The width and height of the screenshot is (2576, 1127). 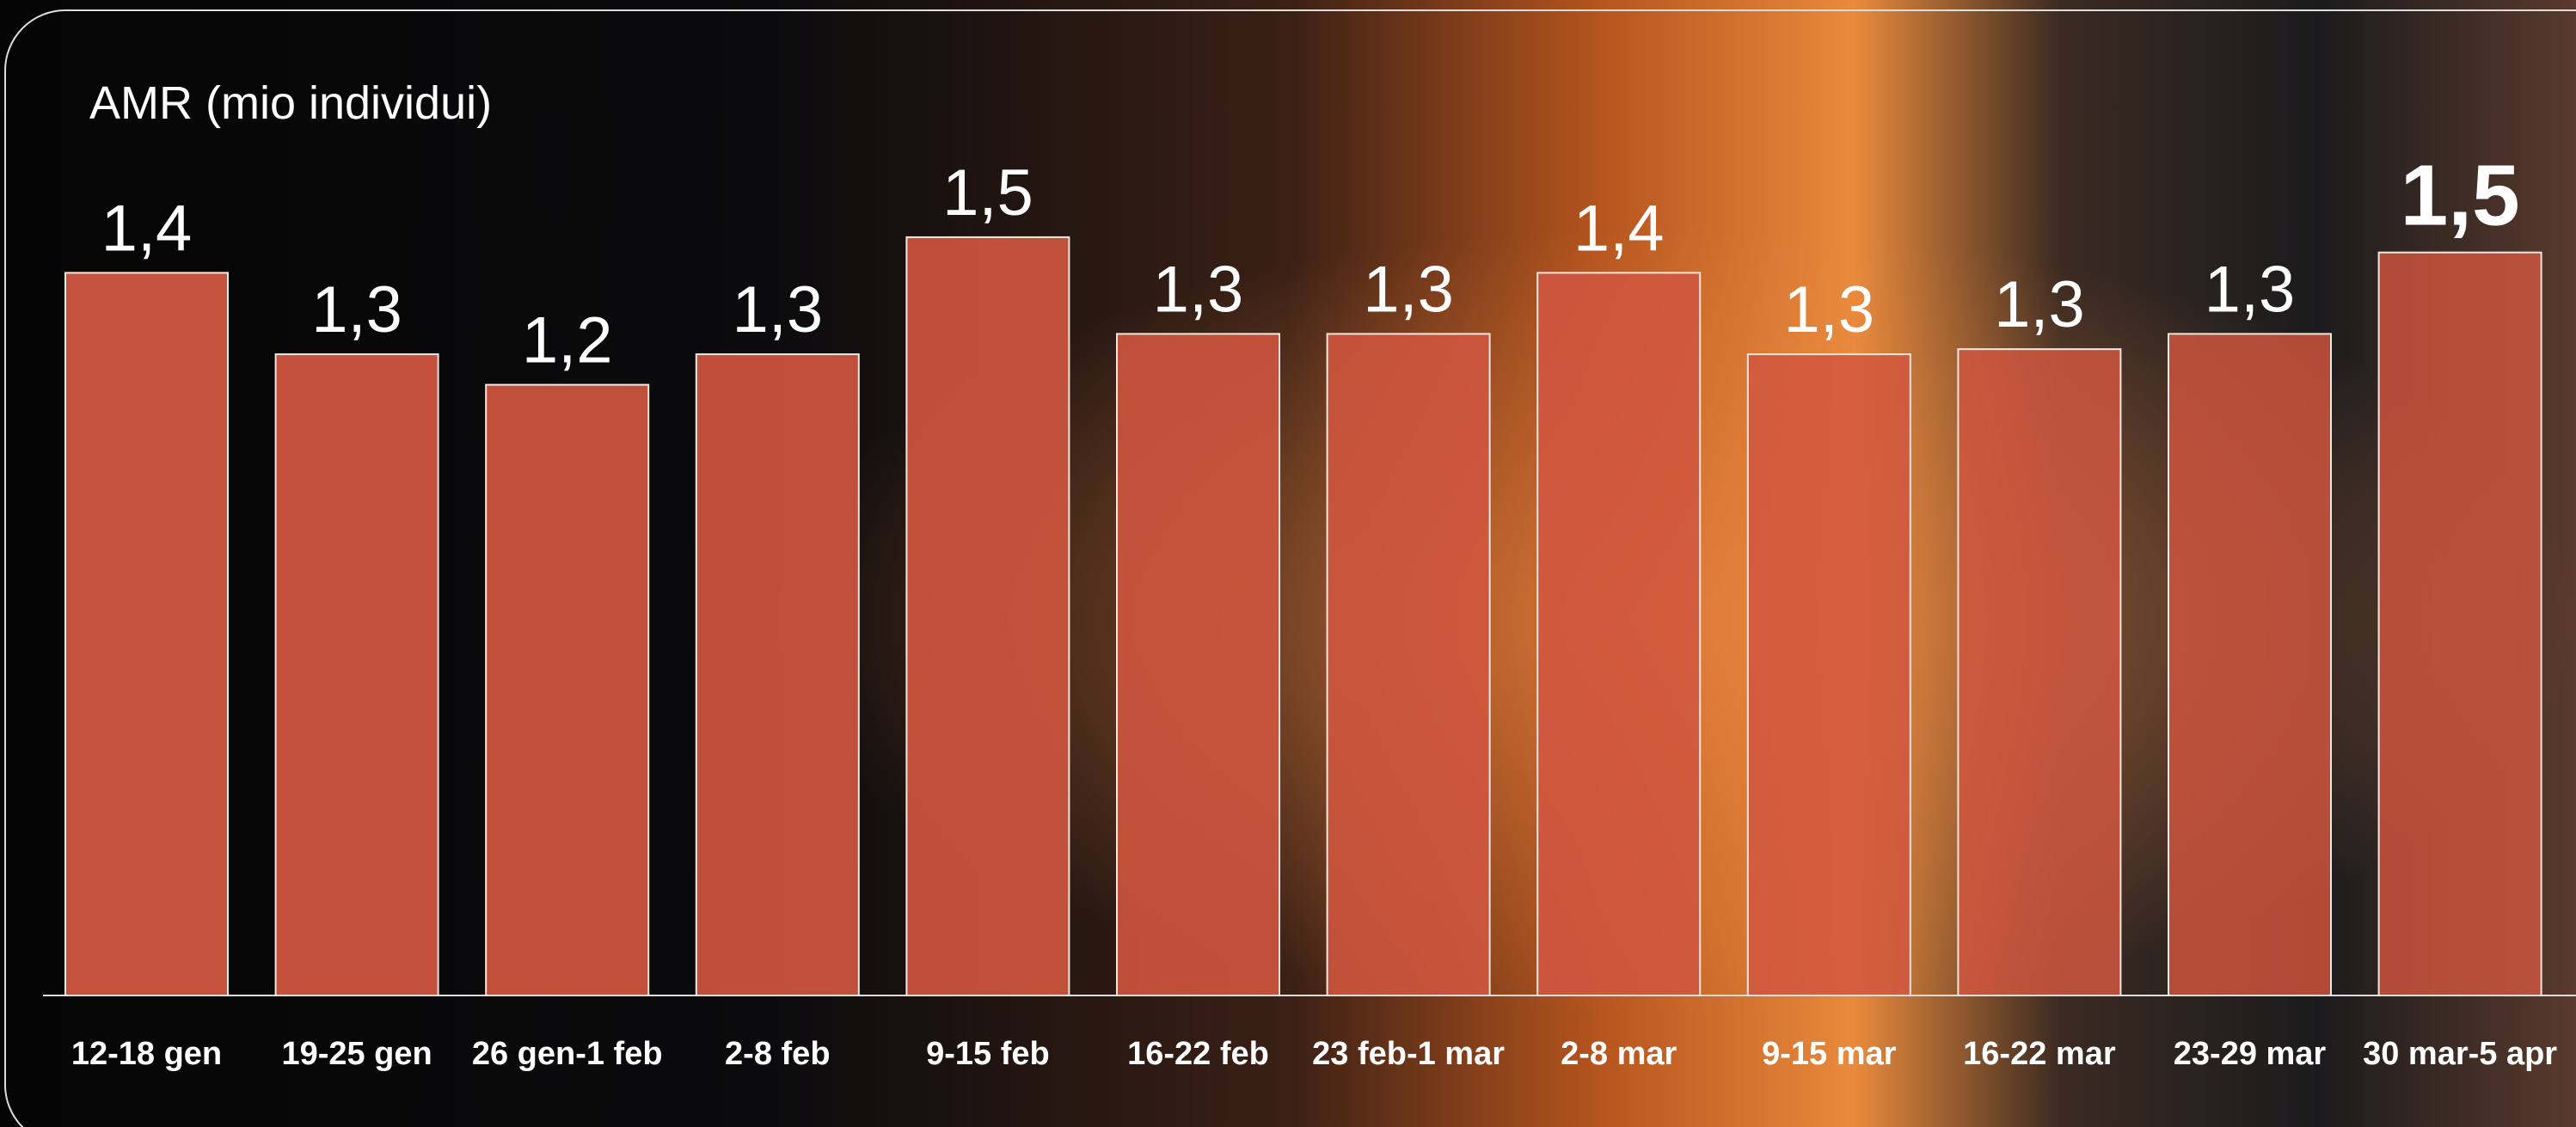 What do you see at coordinates (988, 1054) in the screenshot?
I see `x-tick-label: 9-15 feb` at bounding box center [988, 1054].